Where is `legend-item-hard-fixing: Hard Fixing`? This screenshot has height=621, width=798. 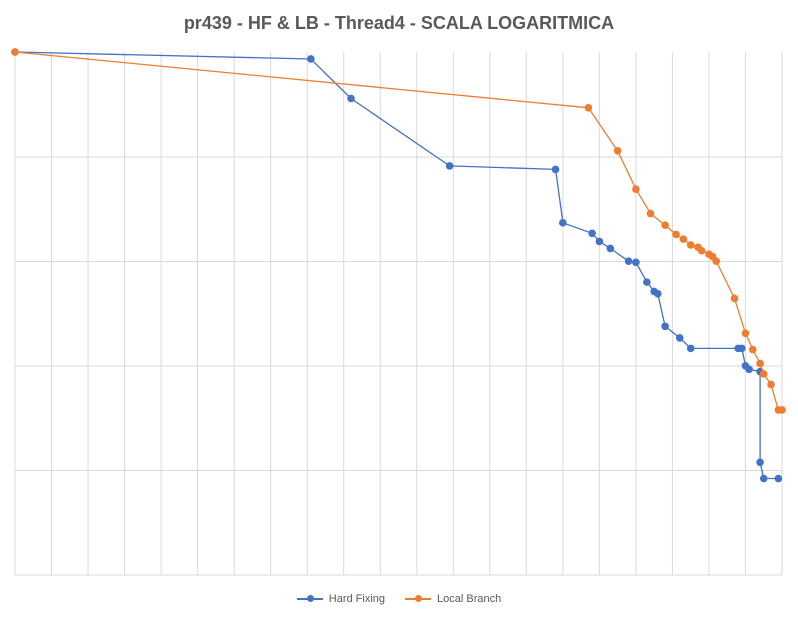 legend-item-hard-fixing: Hard Fixing is located at coordinates (341, 599).